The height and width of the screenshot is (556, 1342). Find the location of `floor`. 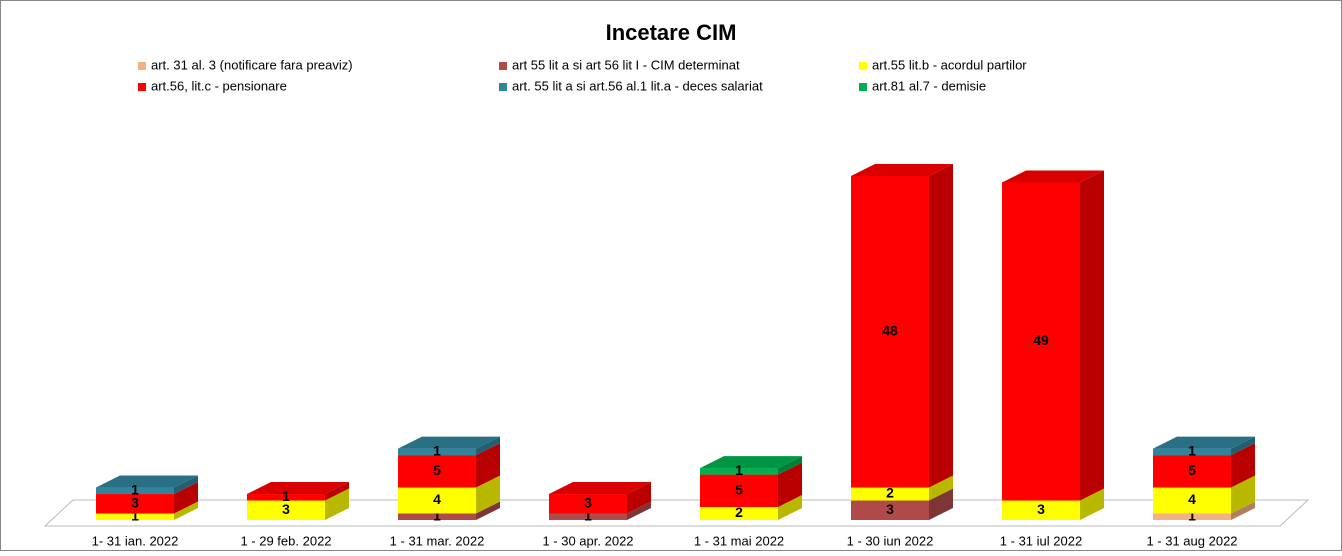

floor is located at coordinates (676, 513).